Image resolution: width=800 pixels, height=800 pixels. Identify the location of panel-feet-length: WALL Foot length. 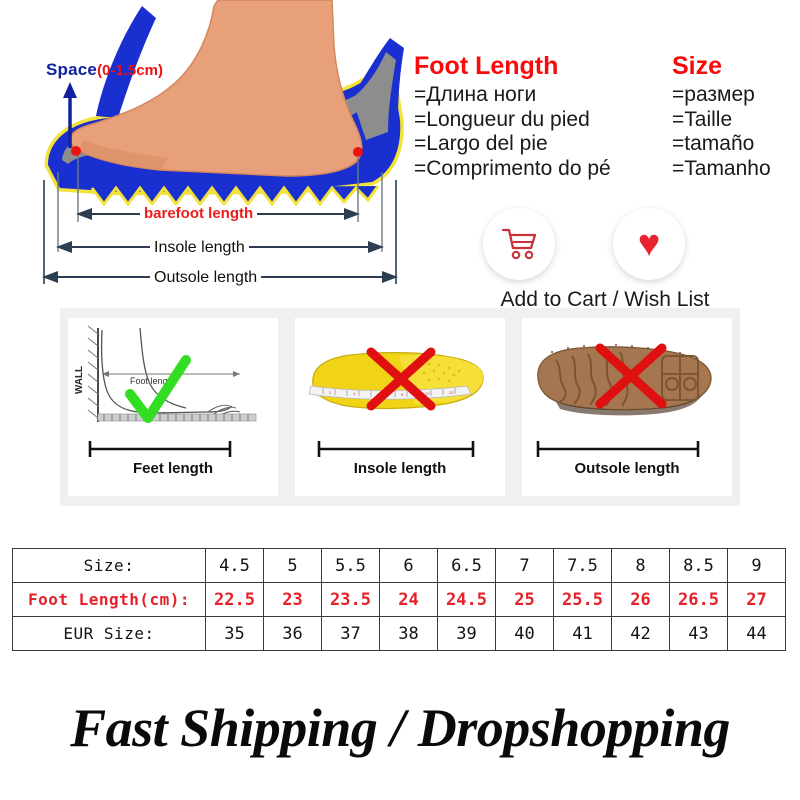
(173, 407).